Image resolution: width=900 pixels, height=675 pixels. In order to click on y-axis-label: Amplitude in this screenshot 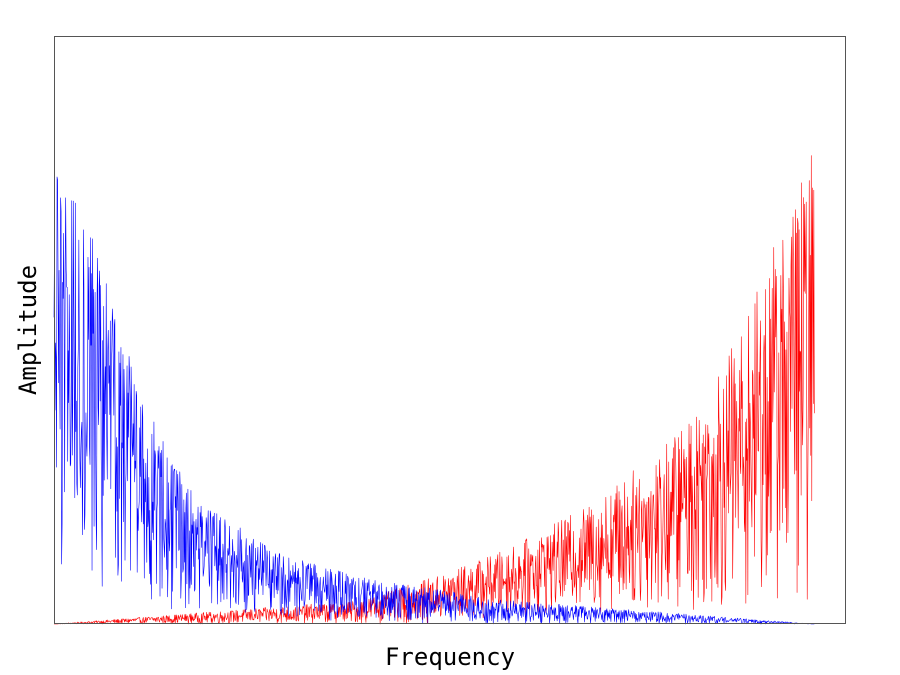, I will do `click(28, 330)`.